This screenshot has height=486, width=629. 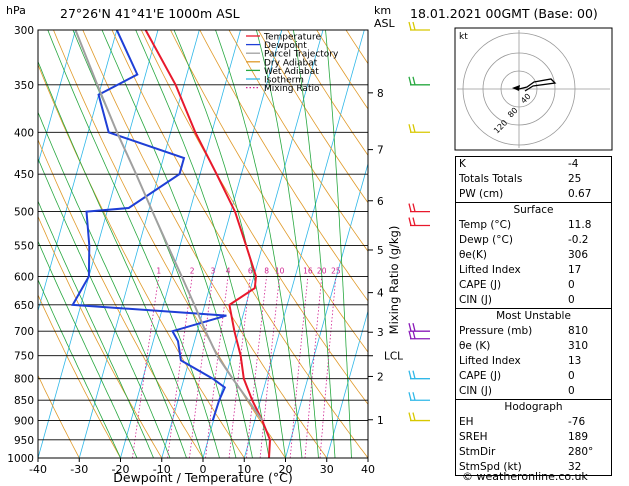 I want to click on surface-row: Temp (°C) 11.8, so click(x=525, y=225).